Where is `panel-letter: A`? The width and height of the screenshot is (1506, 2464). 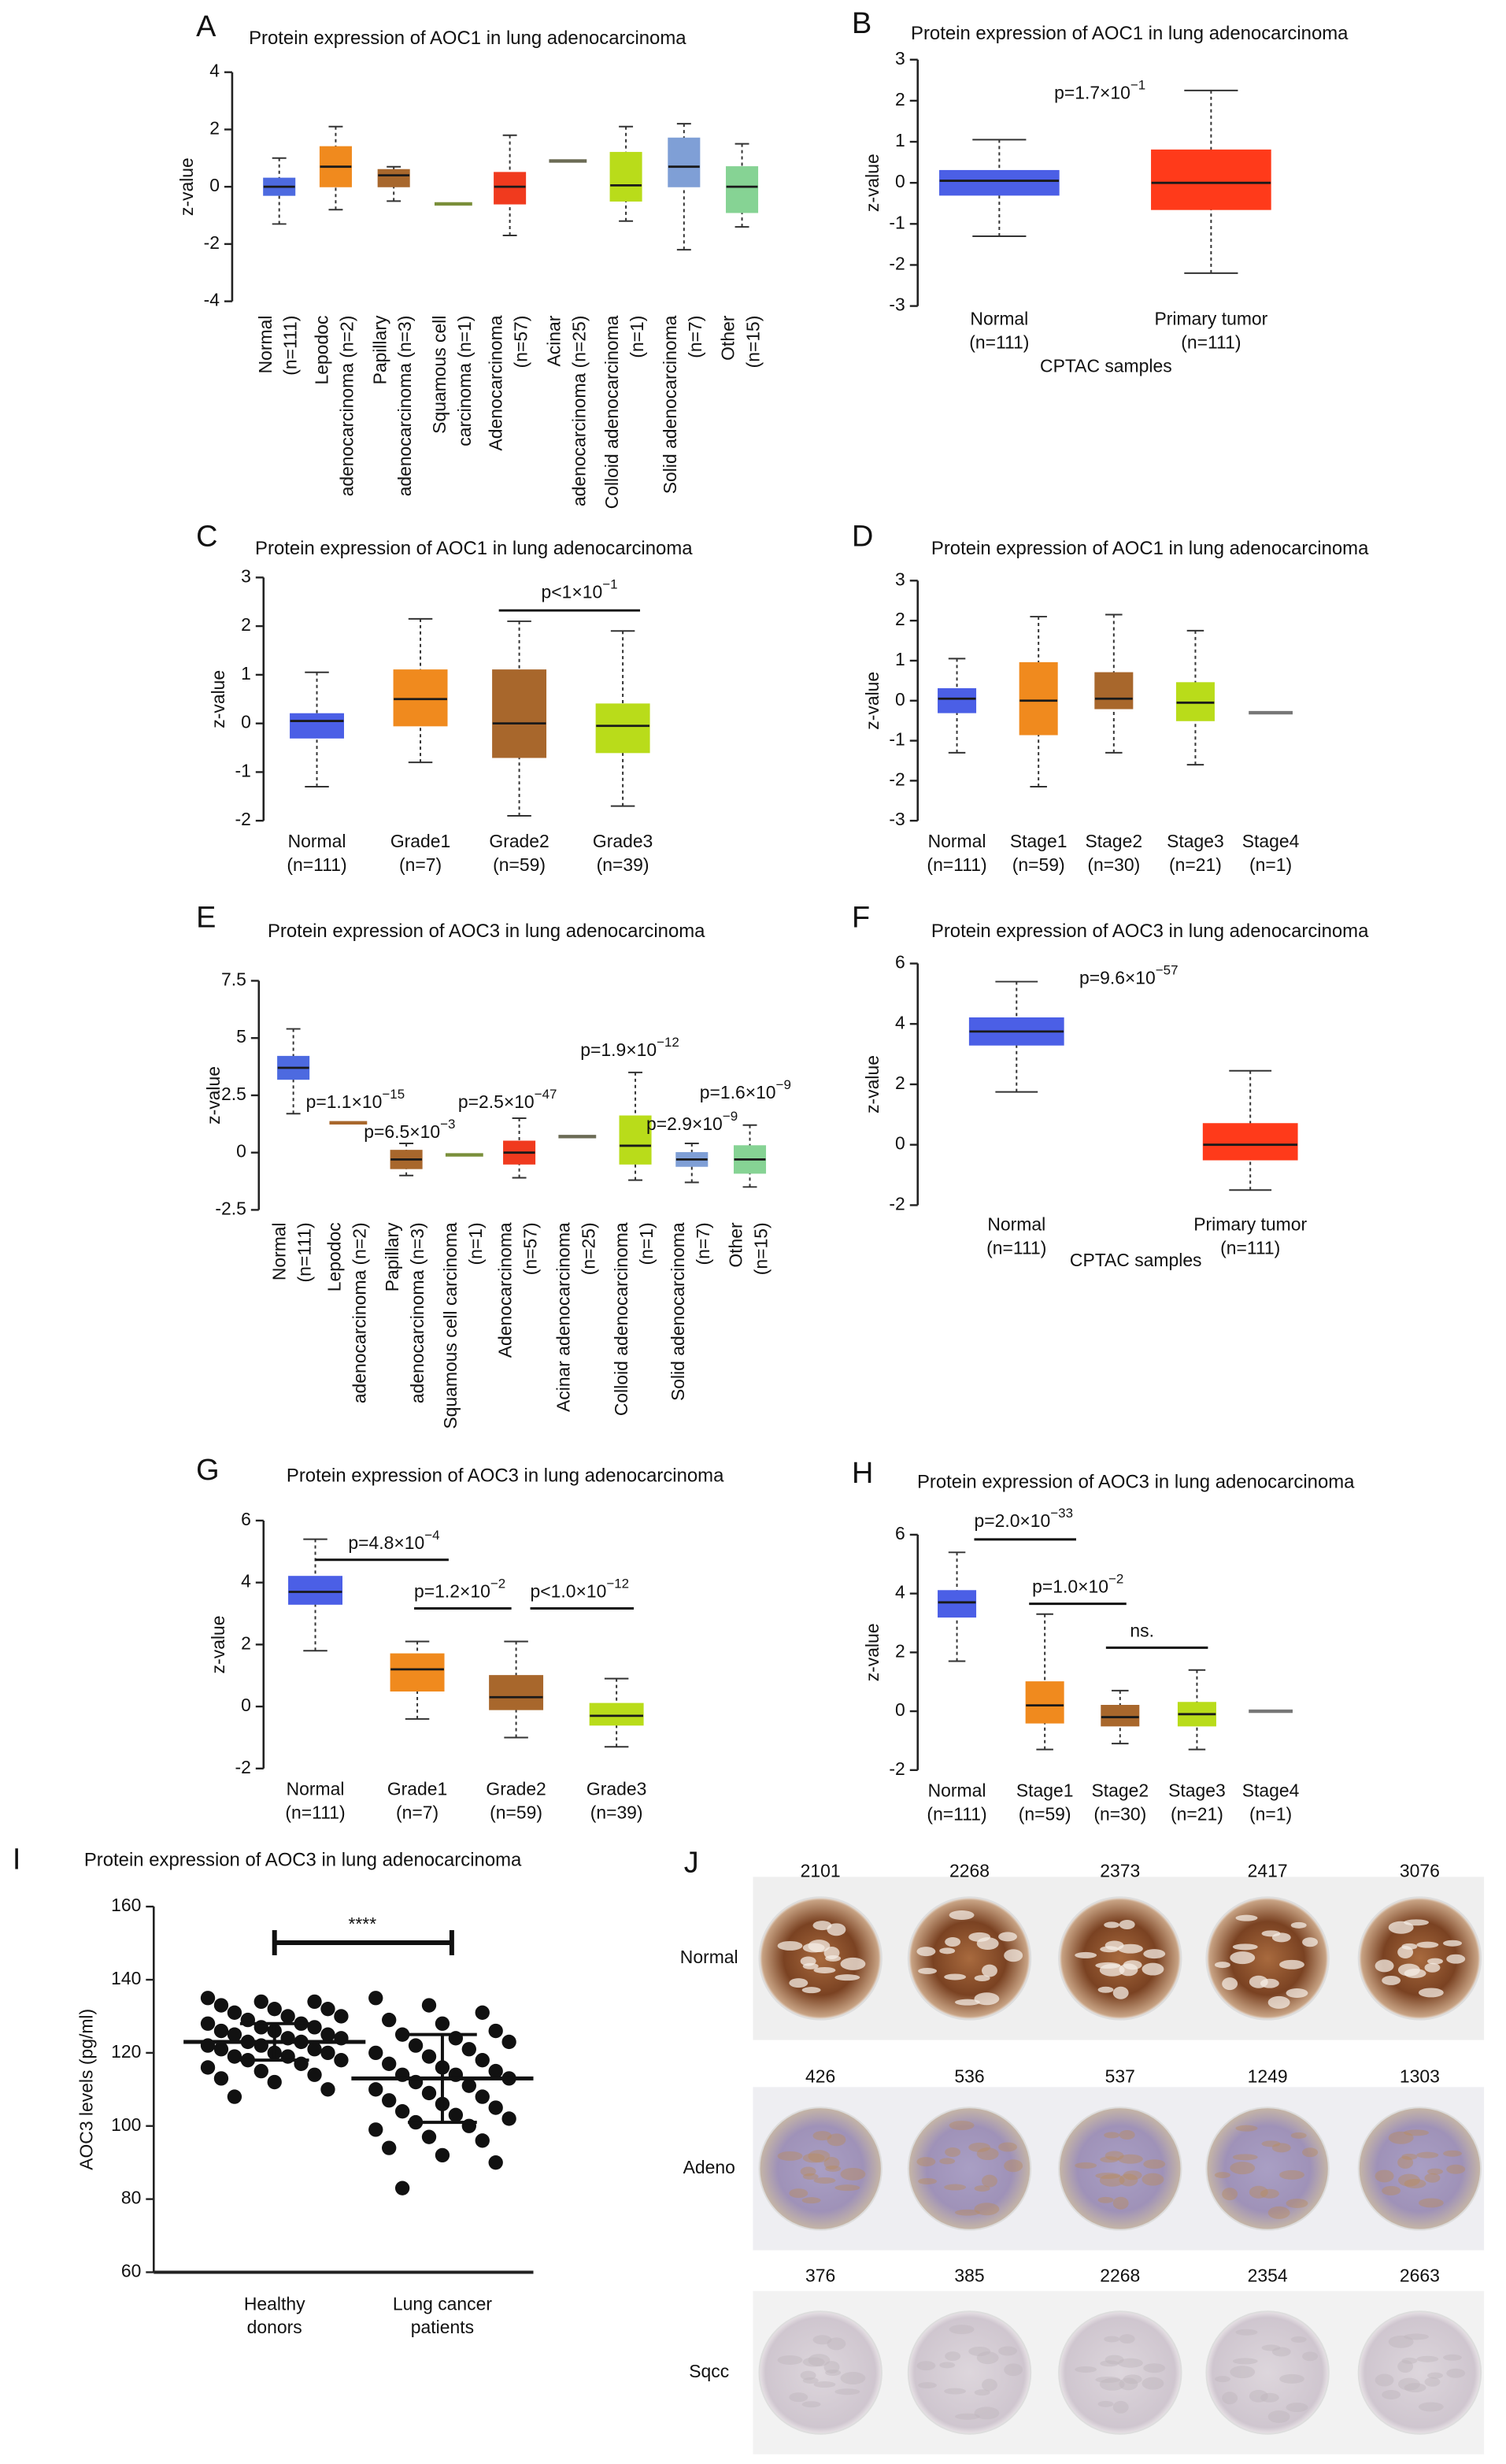
panel-letter: A is located at coordinates (206, 26).